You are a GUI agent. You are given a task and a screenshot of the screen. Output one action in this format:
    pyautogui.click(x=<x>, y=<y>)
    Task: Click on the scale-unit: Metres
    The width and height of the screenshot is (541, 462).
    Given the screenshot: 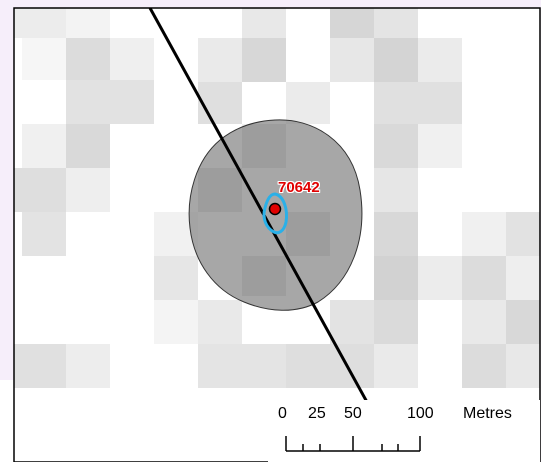 What is the action you would take?
    pyautogui.click(x=487, y=413)
    